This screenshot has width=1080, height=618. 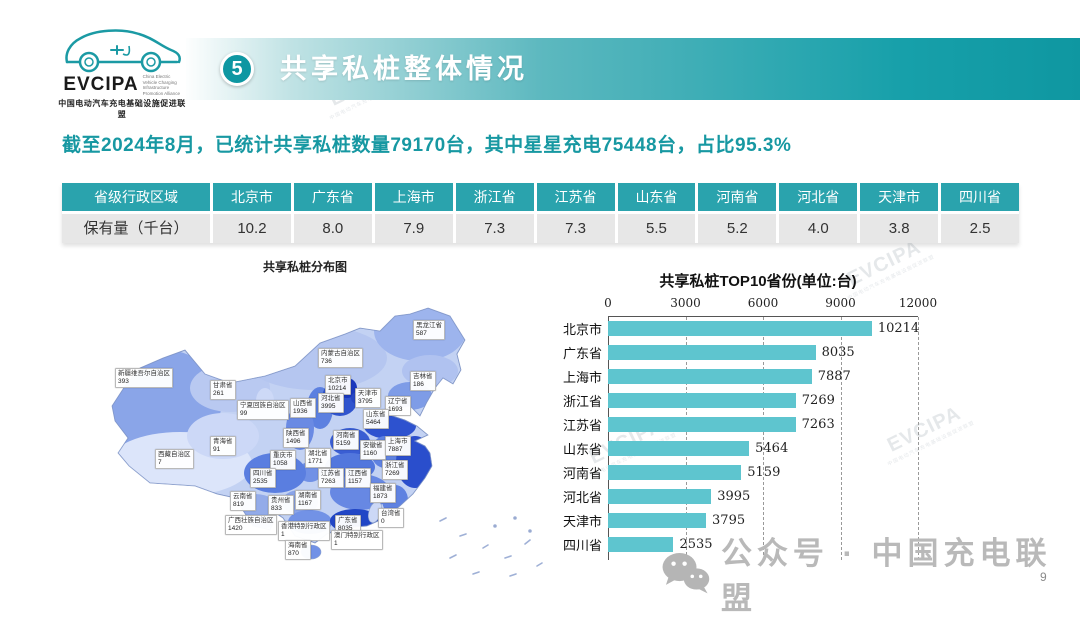 I want to click on bar-category-label: 河北省, so click(x=583, y=497).